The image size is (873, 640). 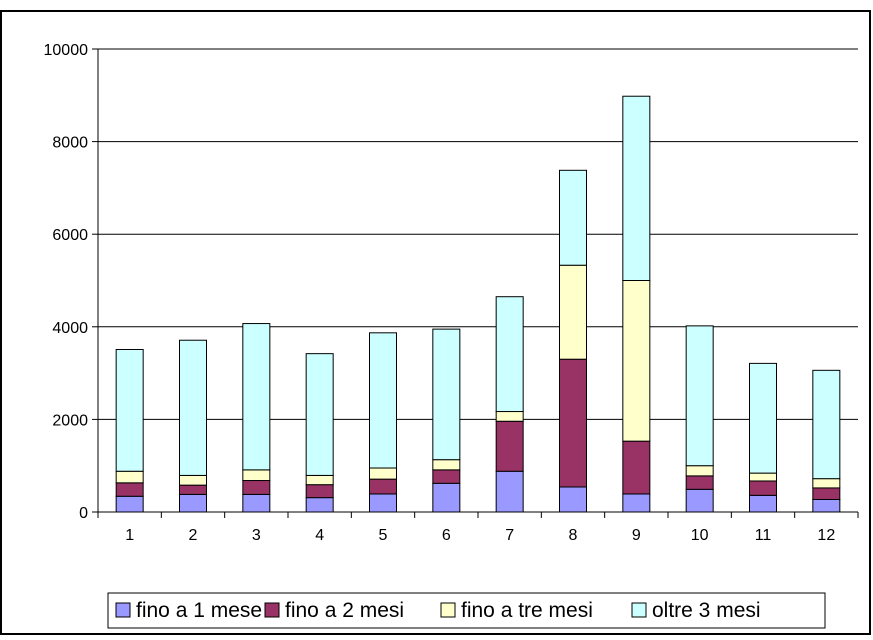 I want to click on x-tick-label: 9, so click(x=636, y=535).